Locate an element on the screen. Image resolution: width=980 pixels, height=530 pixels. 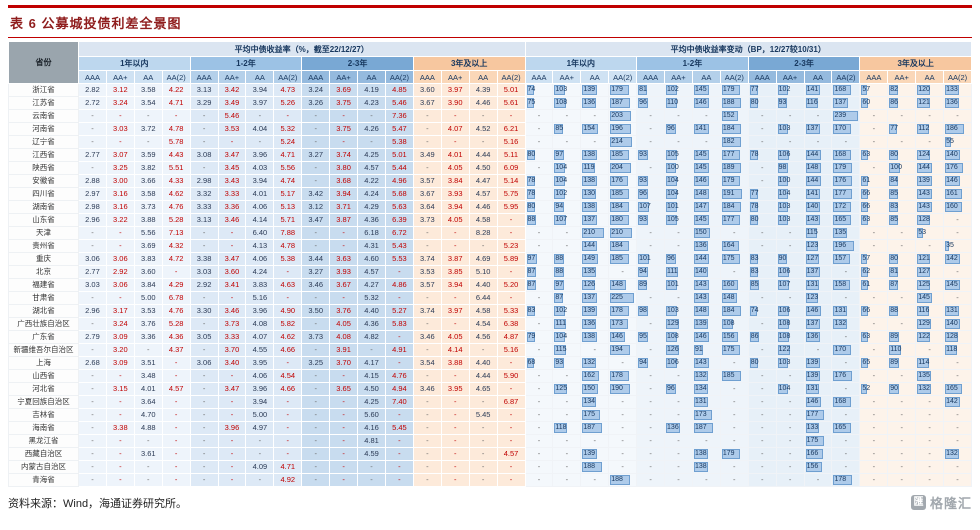
bp-cell: 140 is located at coordinates (957, 155).